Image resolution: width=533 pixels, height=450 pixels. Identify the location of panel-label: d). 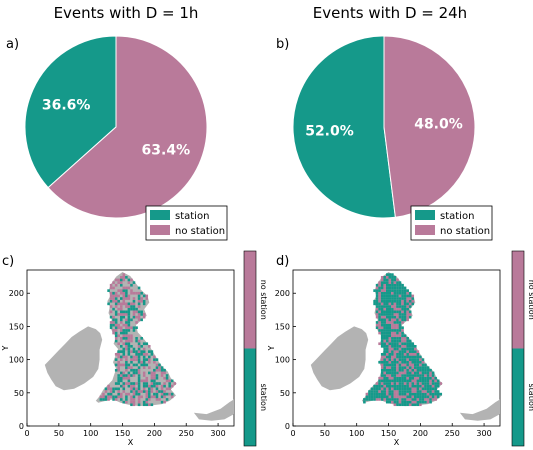
(282, 261).